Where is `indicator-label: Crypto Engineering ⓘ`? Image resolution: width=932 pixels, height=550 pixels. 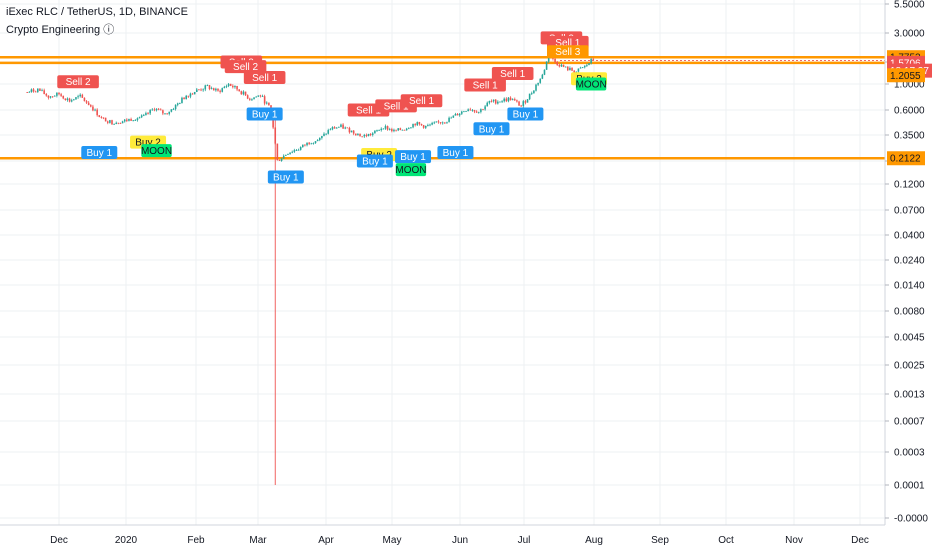 indicator-label: Crypto Engineering ⓘ is located at coordinates (60, 30).